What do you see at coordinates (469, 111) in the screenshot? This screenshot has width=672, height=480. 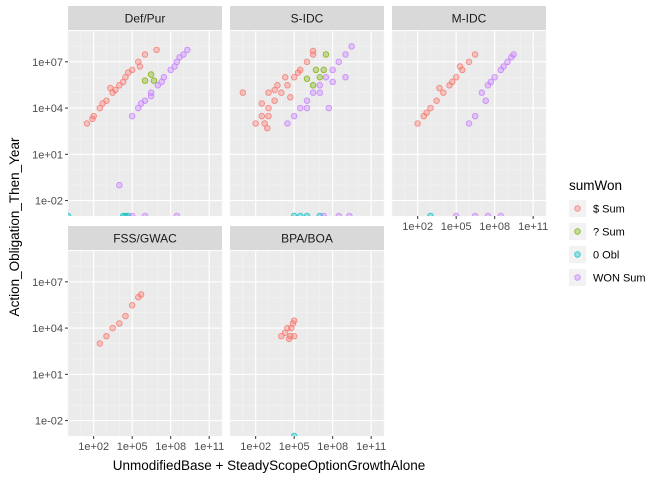 I see `facet-panel: M-IDC` at bounding box center [469, 111].